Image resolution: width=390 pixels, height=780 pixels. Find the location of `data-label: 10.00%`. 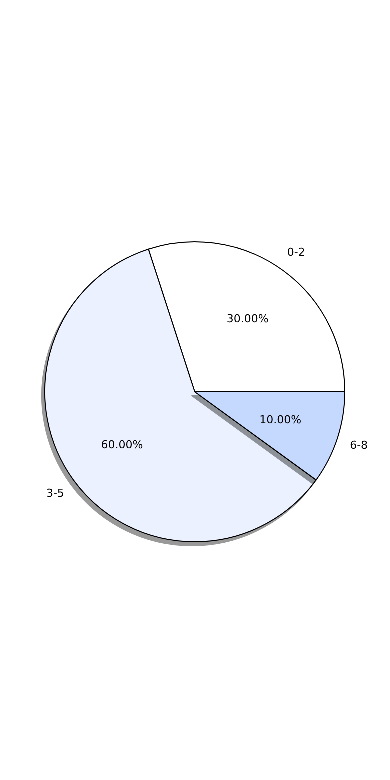

data-label: 10.00% is located at coordinates (281, 419).